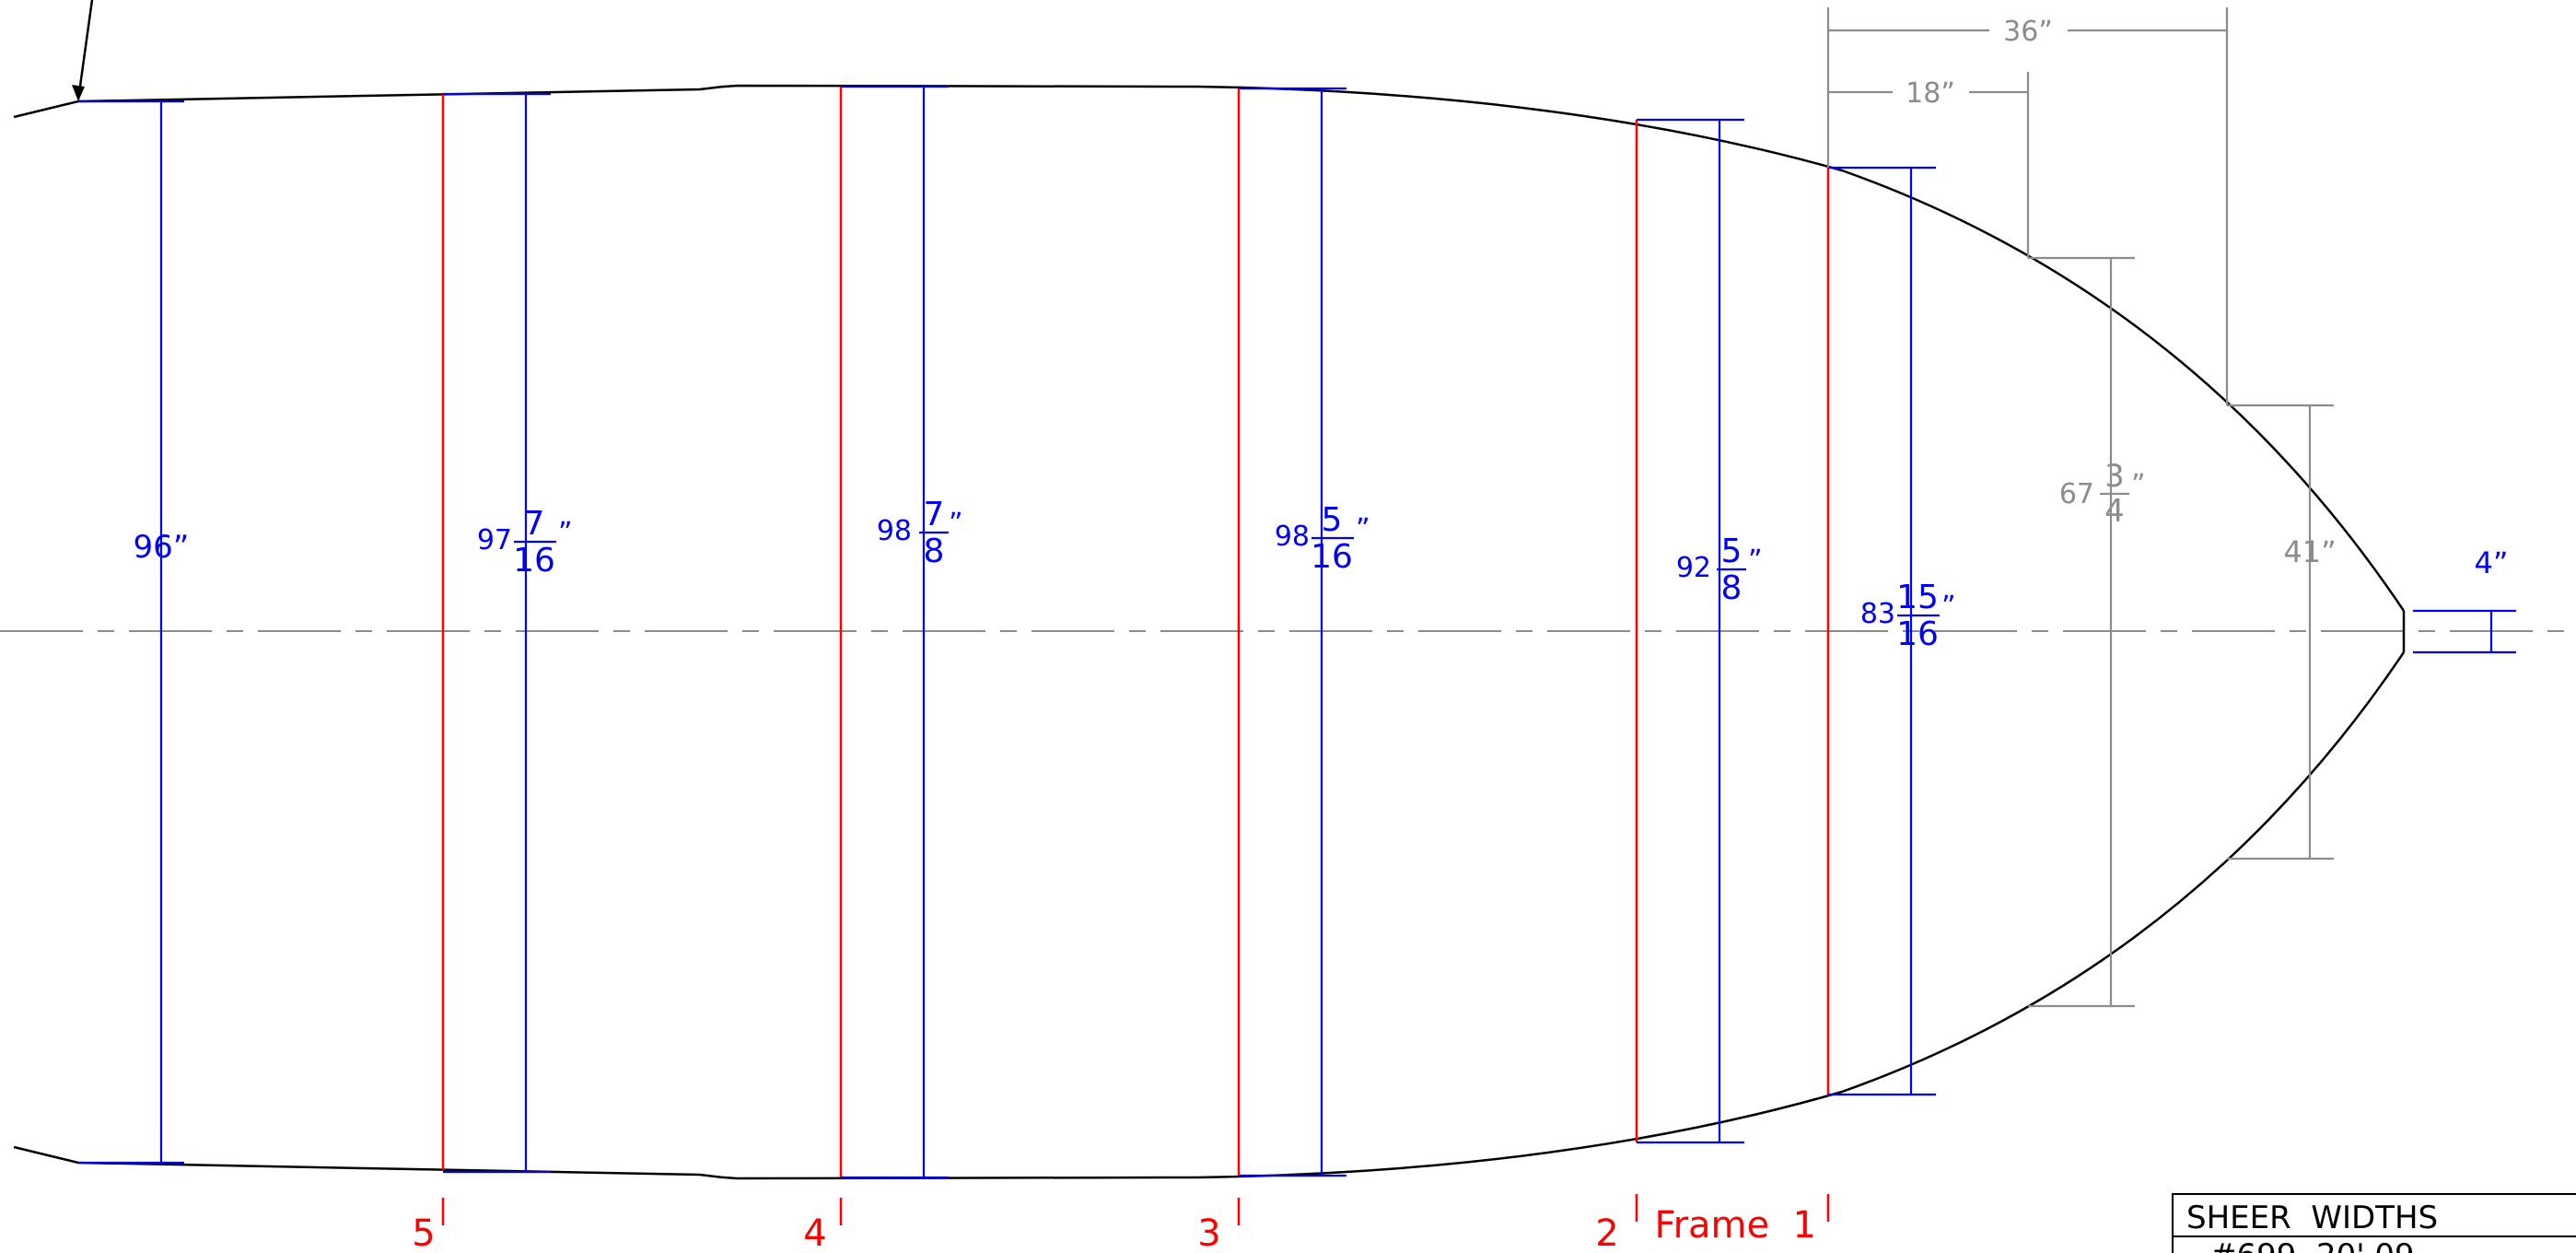 This screenshot has height=1253, width=2576. What do you see at coordinates (162, 547) in the screenshot?
I see `dim-label-96: 96”` at bounding box center [162, 547].